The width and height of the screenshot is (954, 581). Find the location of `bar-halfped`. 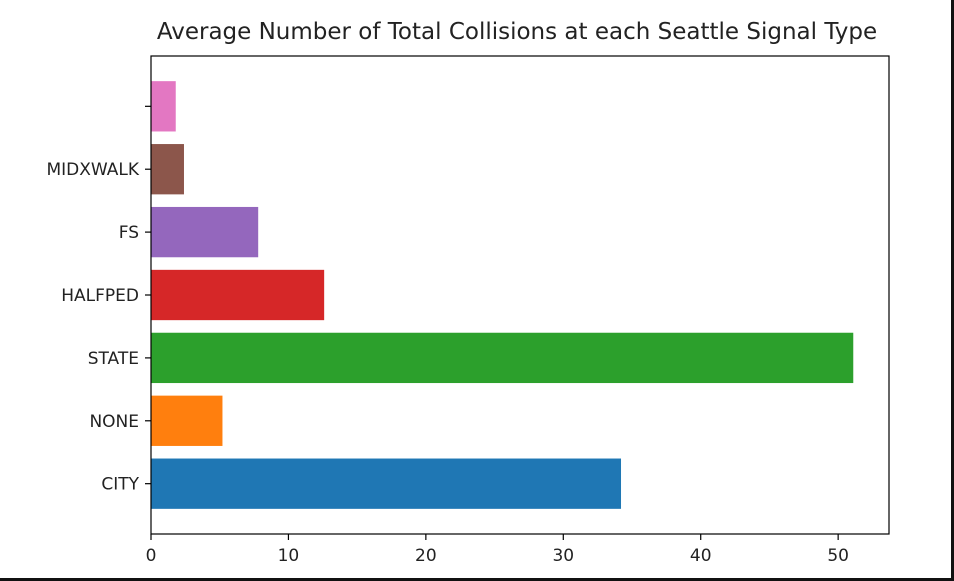

bar-halfped is located at coordinates (238, 295).